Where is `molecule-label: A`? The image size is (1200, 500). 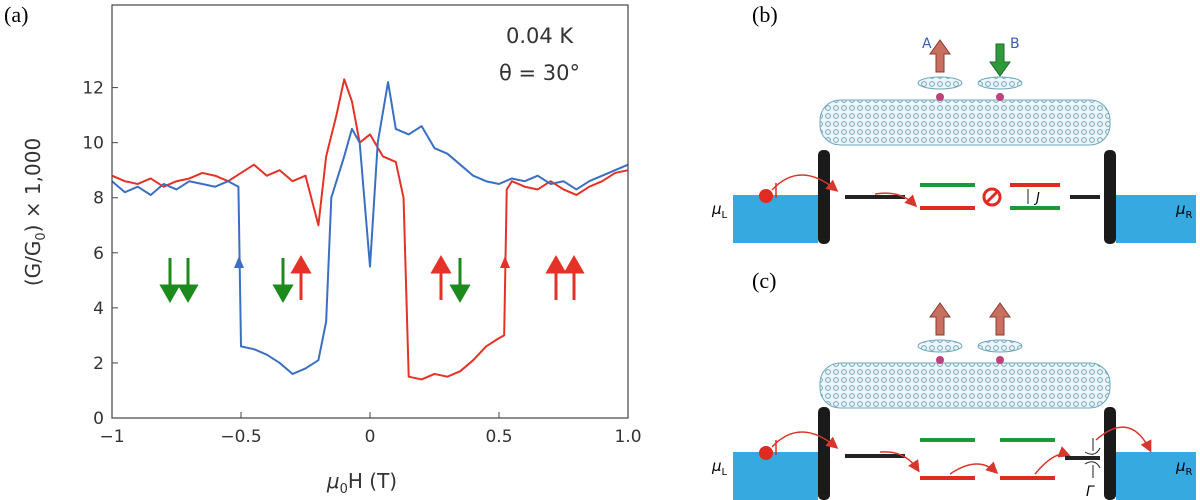
molecule-label: A is located at coordinates (927, 44).